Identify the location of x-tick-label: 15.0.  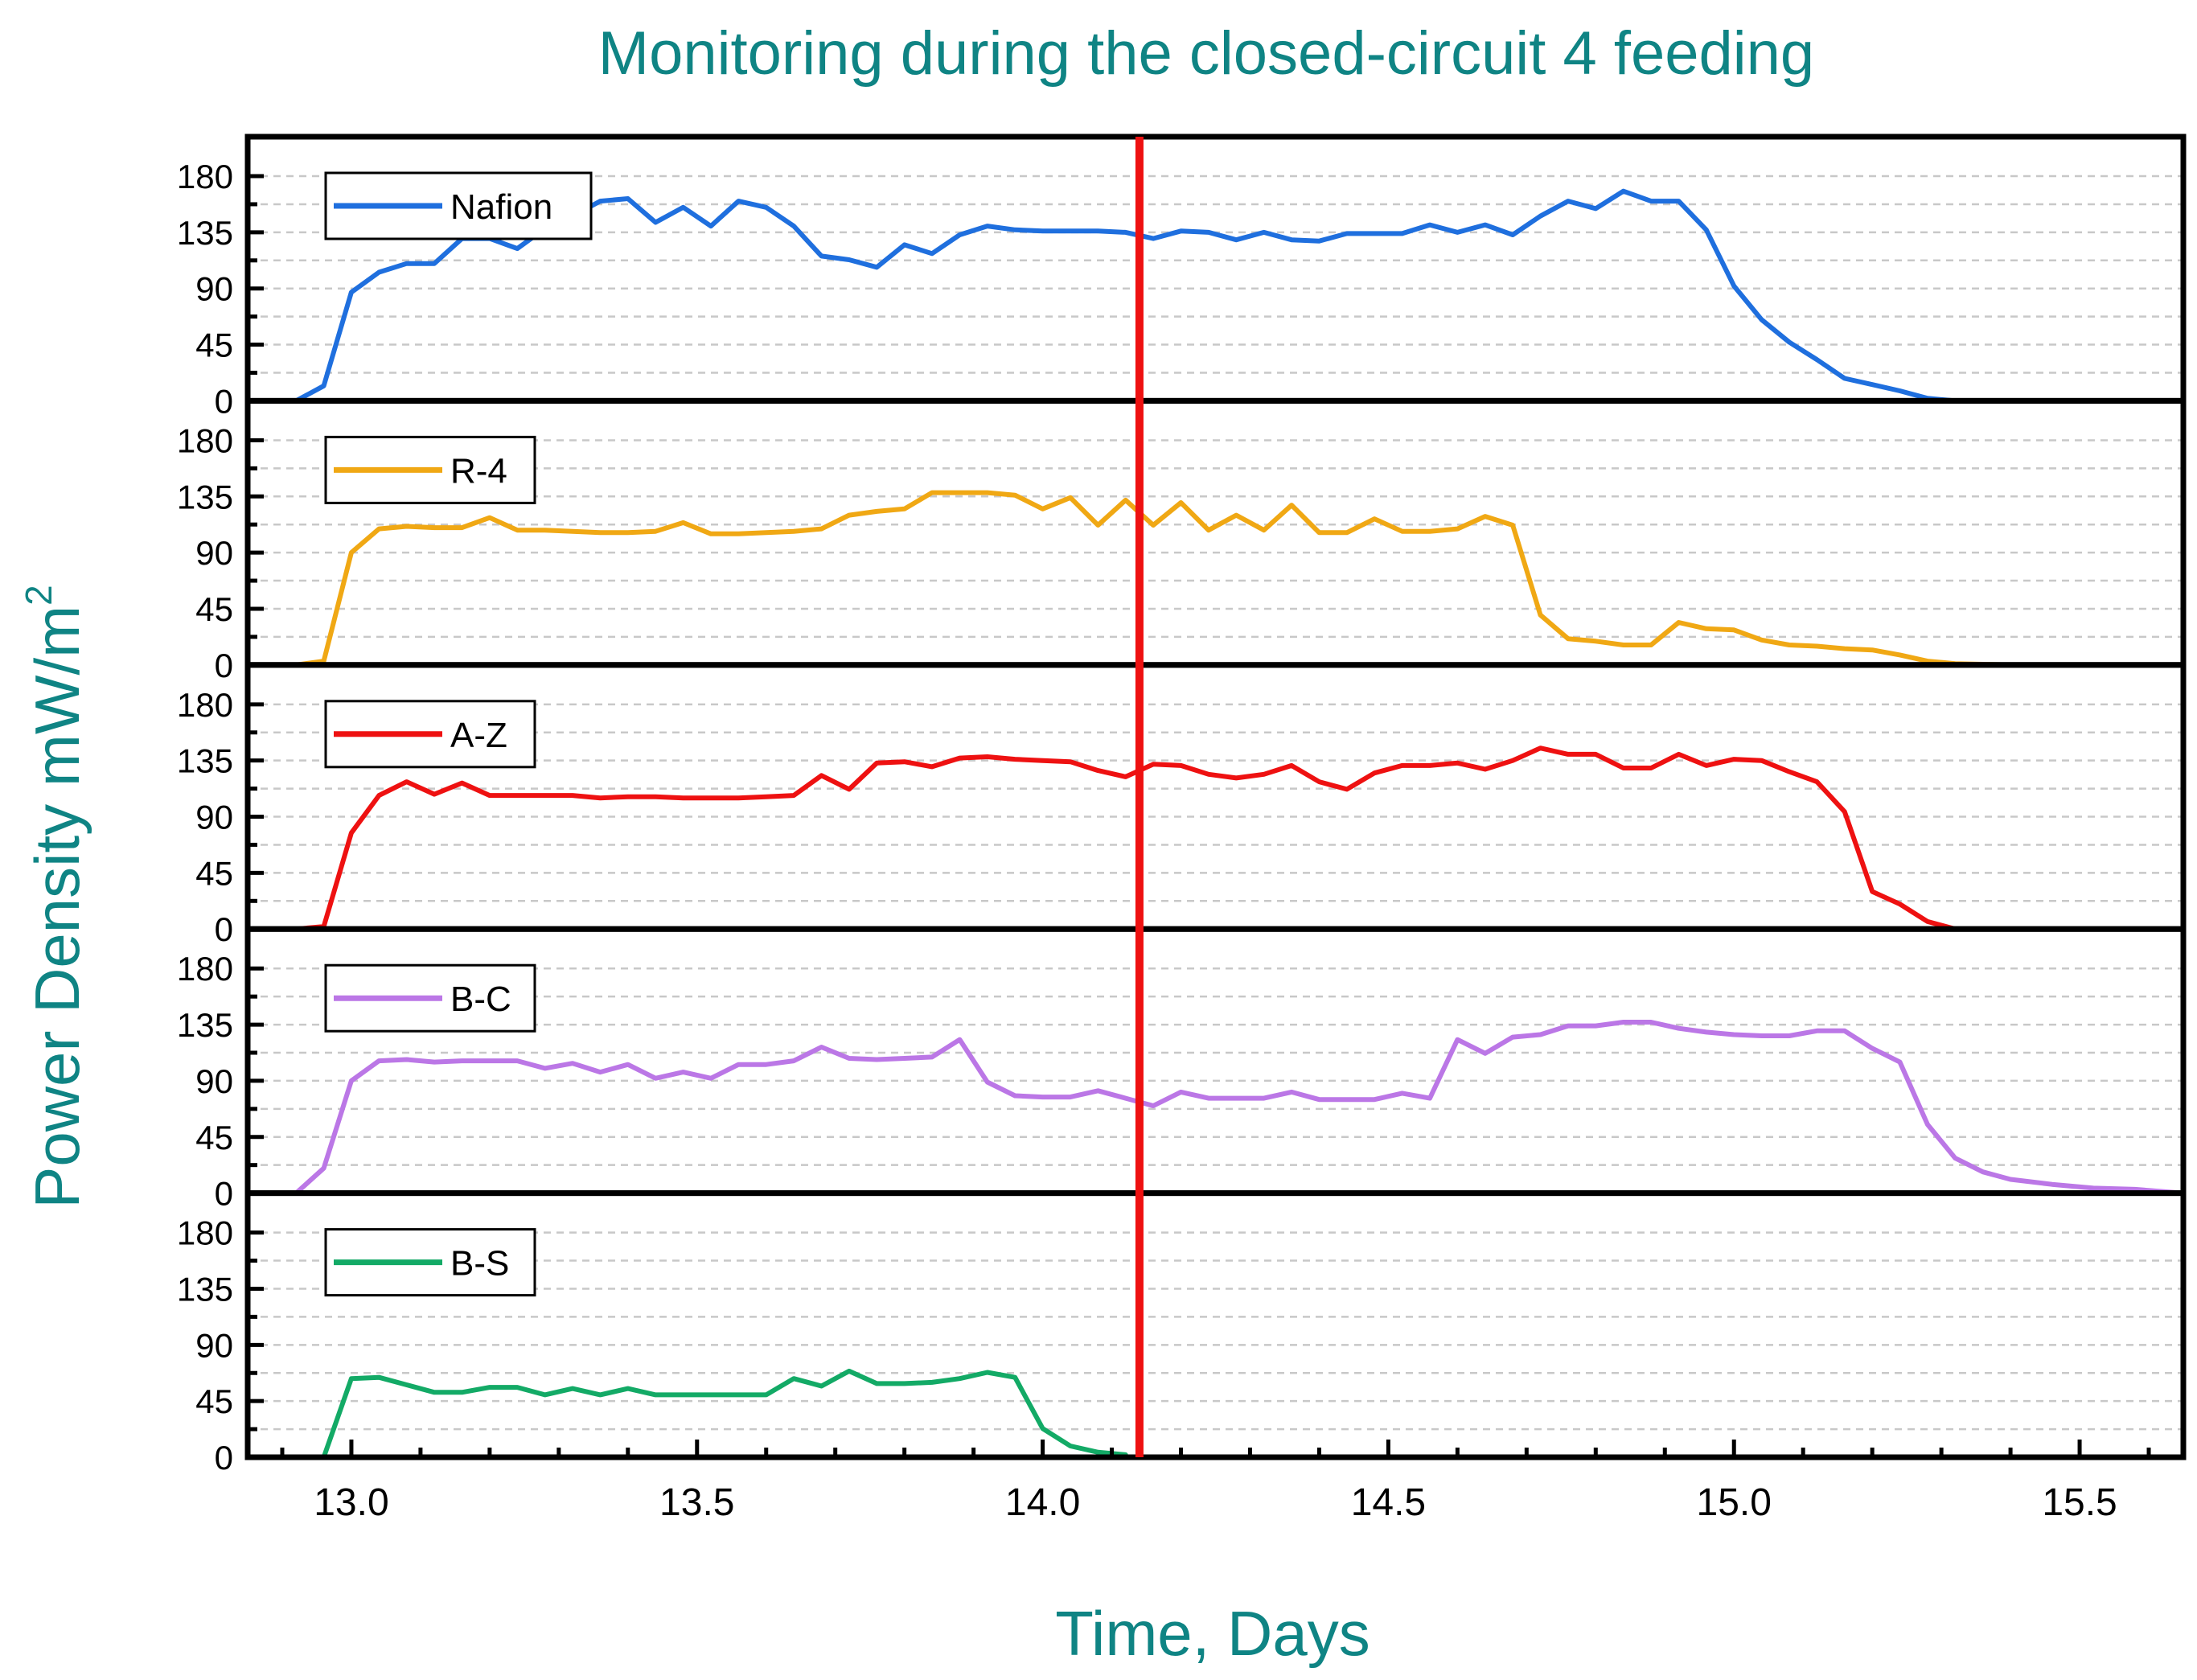
(1734, 1503).